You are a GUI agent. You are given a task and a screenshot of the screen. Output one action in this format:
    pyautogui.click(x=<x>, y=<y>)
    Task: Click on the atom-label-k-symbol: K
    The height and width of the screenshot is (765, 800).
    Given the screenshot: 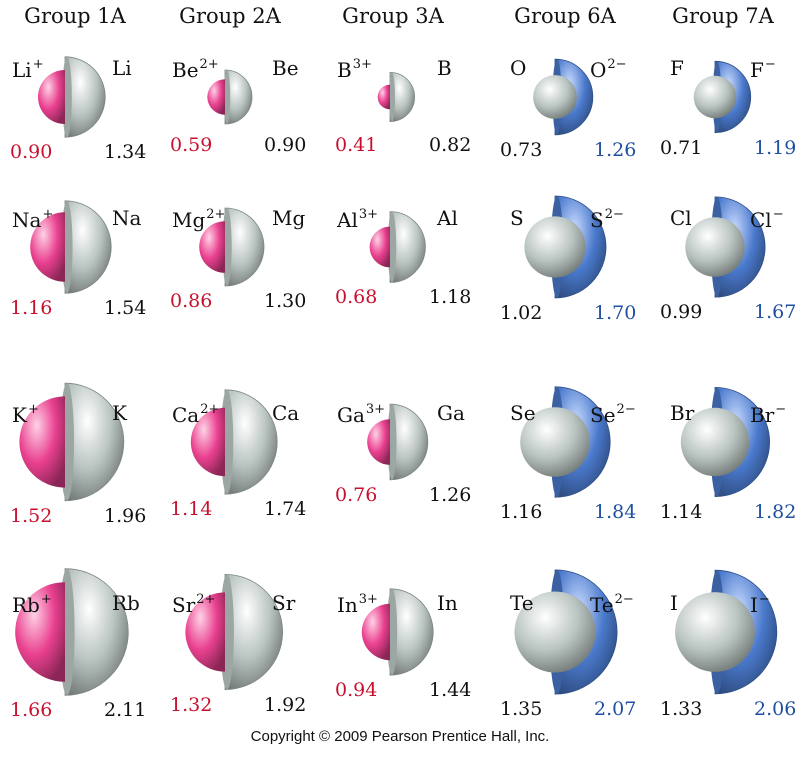 What is the action you would take?
    pyautogui.click(x=119, y=413)
    